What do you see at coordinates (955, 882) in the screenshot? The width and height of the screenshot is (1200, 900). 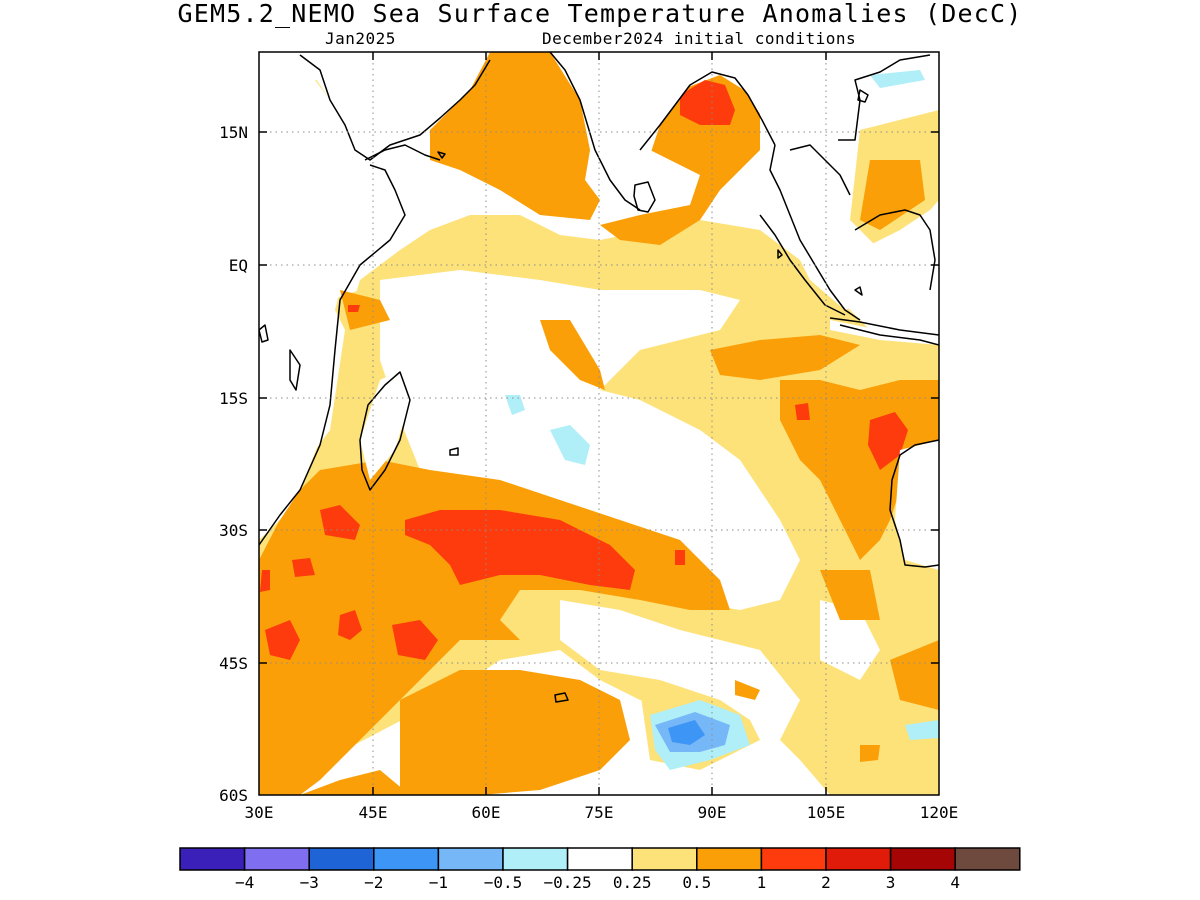 I see `color-label-11: 4` at bounding box center [955, 882].